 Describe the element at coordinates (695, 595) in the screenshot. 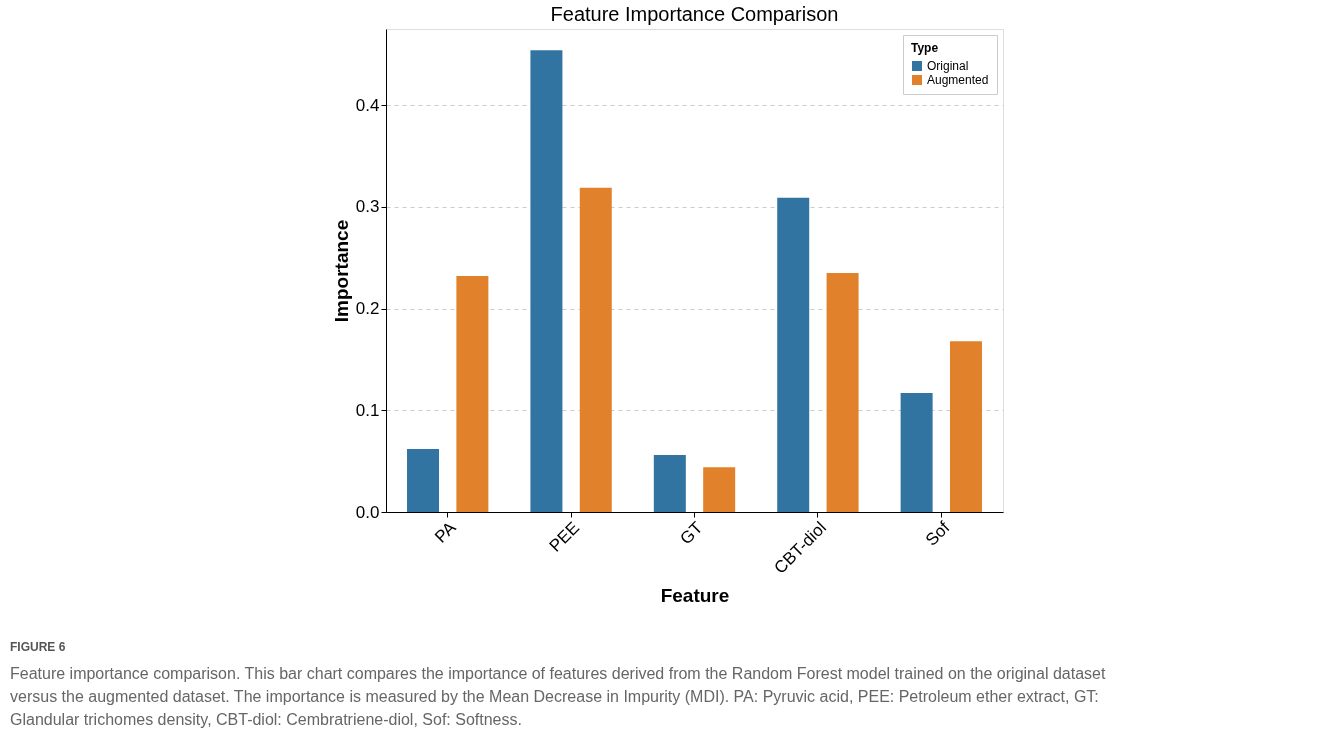

I see `x-axis-title: Feature` at that location.